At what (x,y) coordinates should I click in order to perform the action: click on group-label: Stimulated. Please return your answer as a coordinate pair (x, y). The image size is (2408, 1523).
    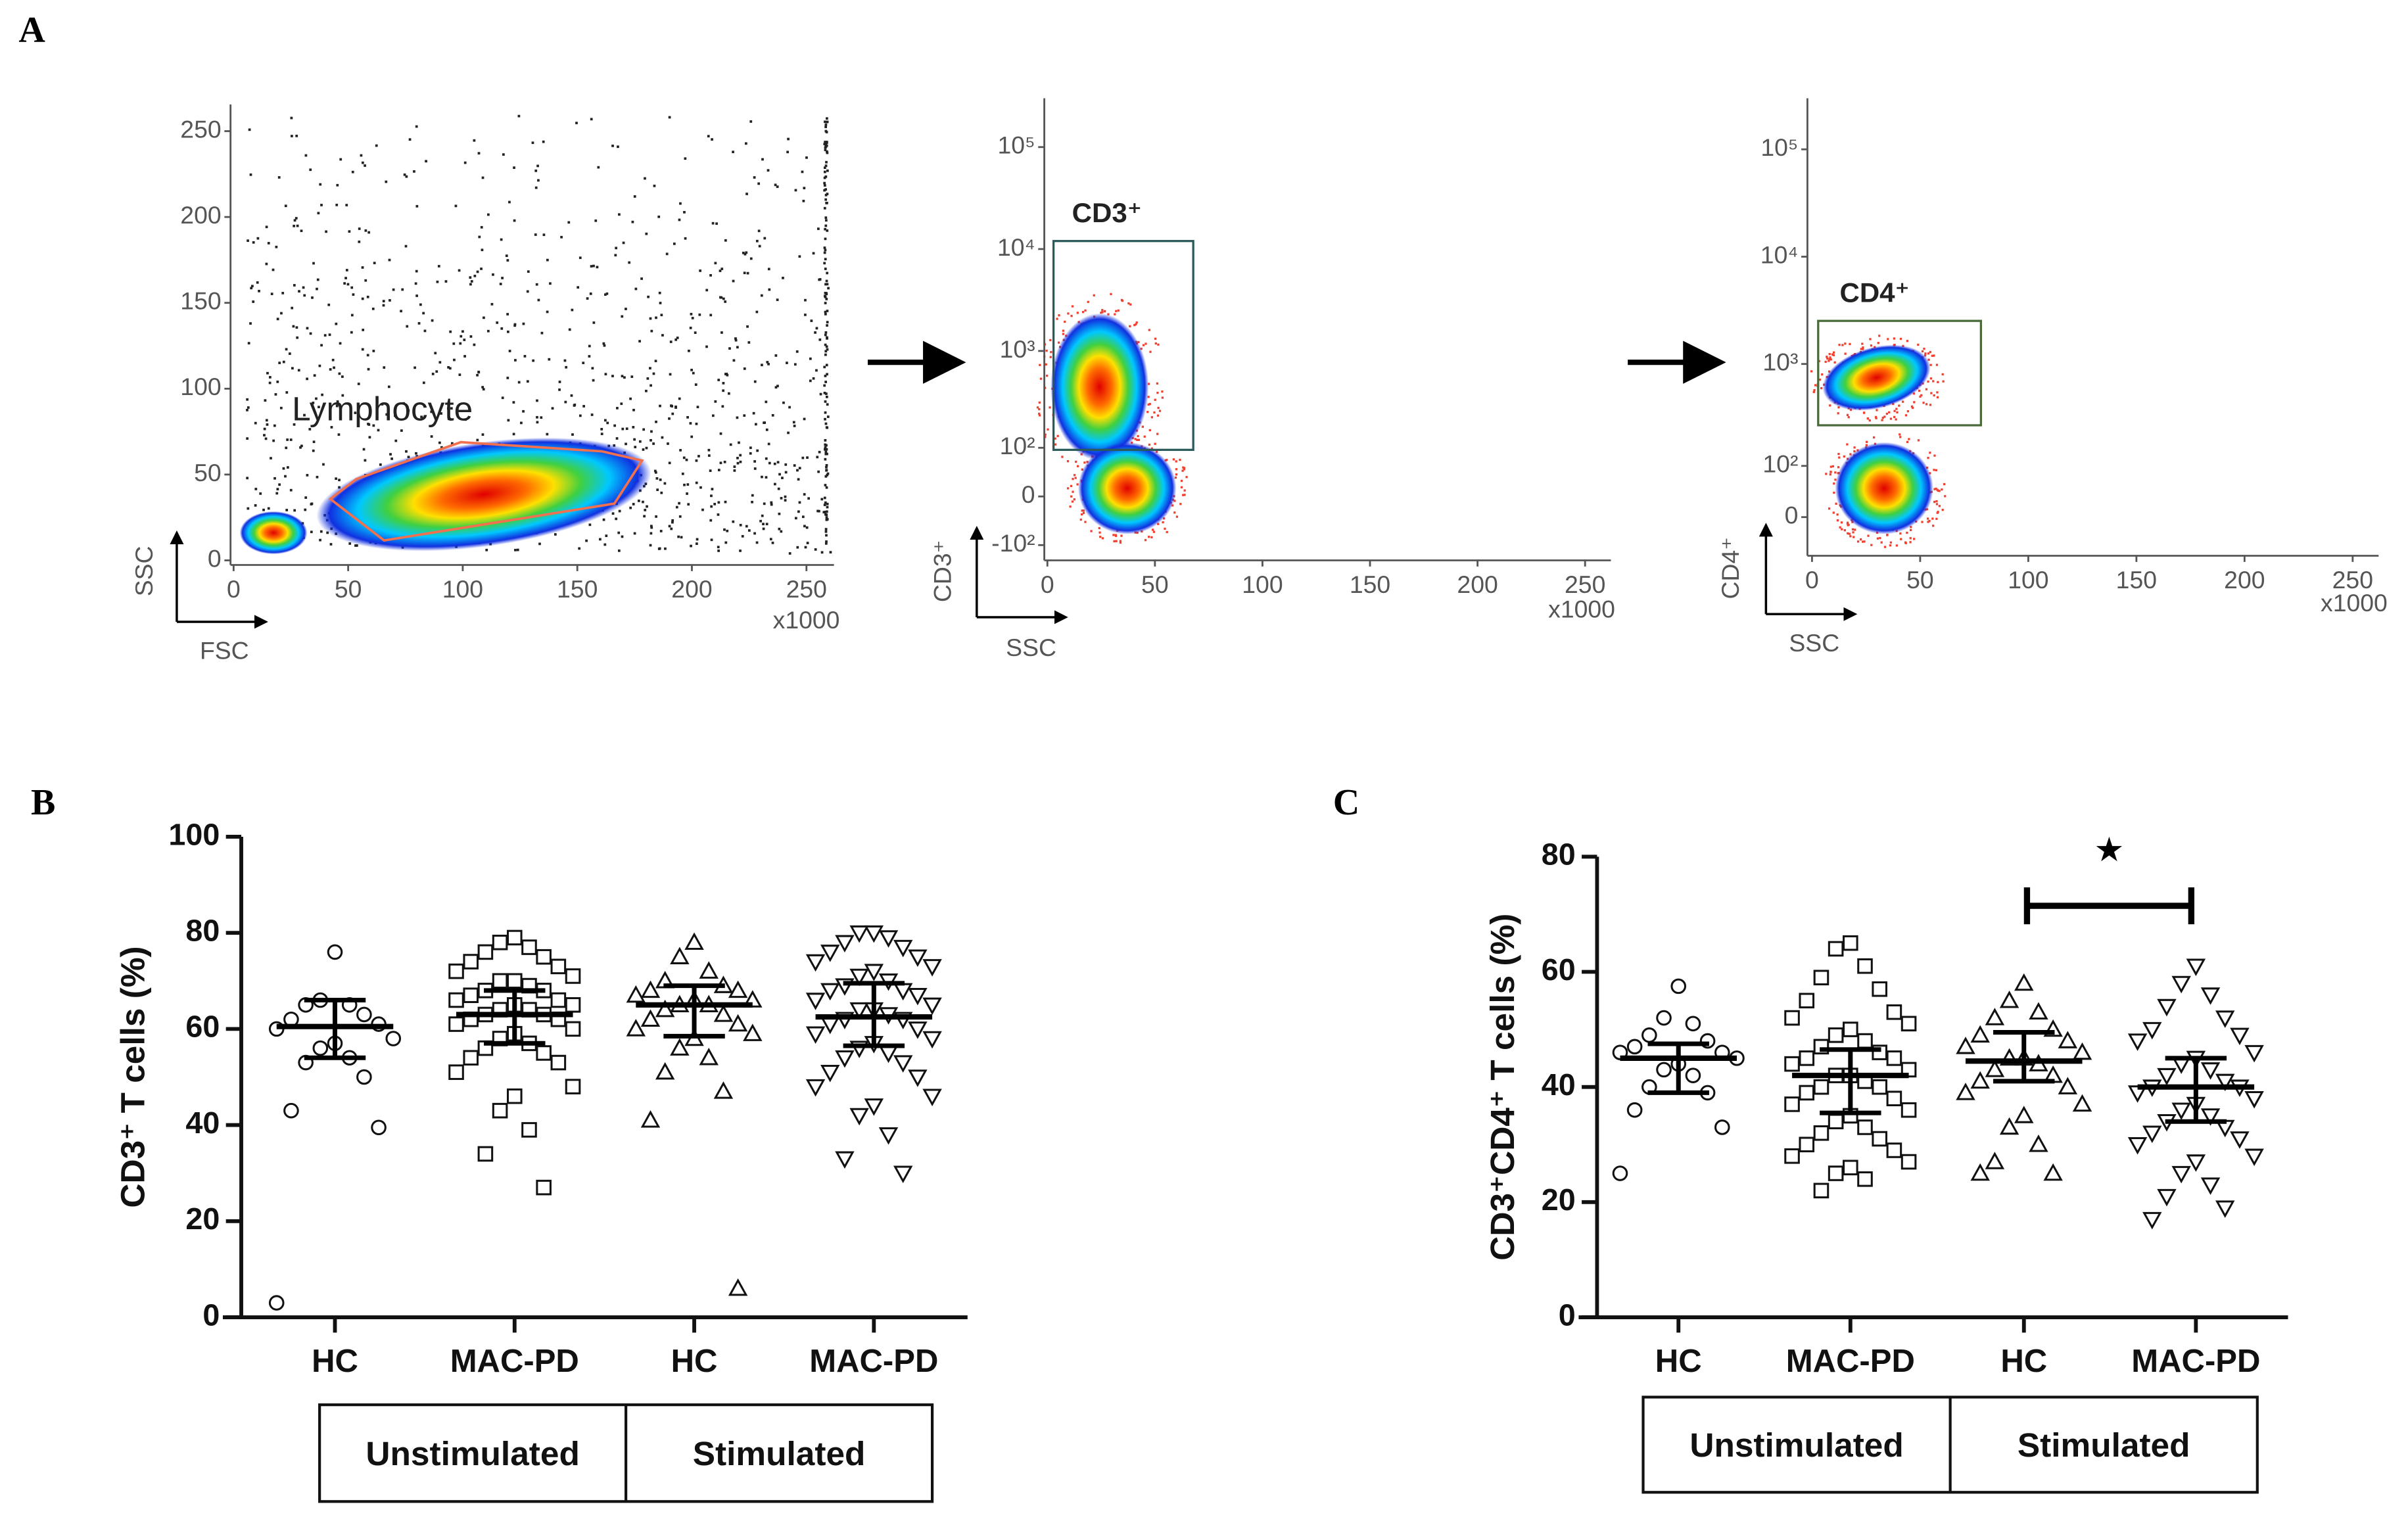
    Looking at the image, I should click on (2104, 1445).